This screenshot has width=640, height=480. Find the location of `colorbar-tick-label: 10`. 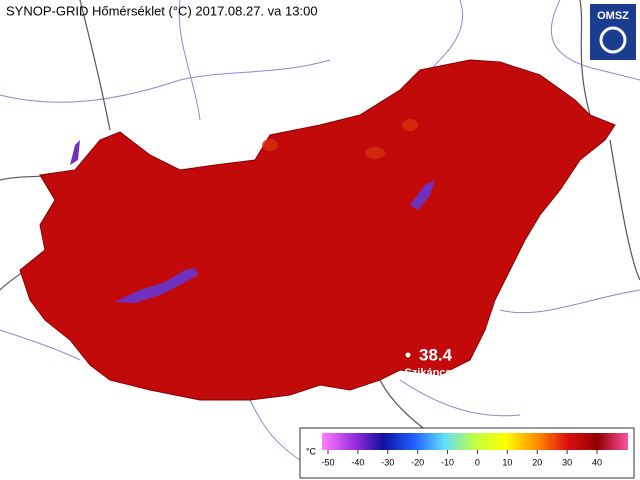

colorbar-tick-label: 10 is located at coordinates (507, 462).